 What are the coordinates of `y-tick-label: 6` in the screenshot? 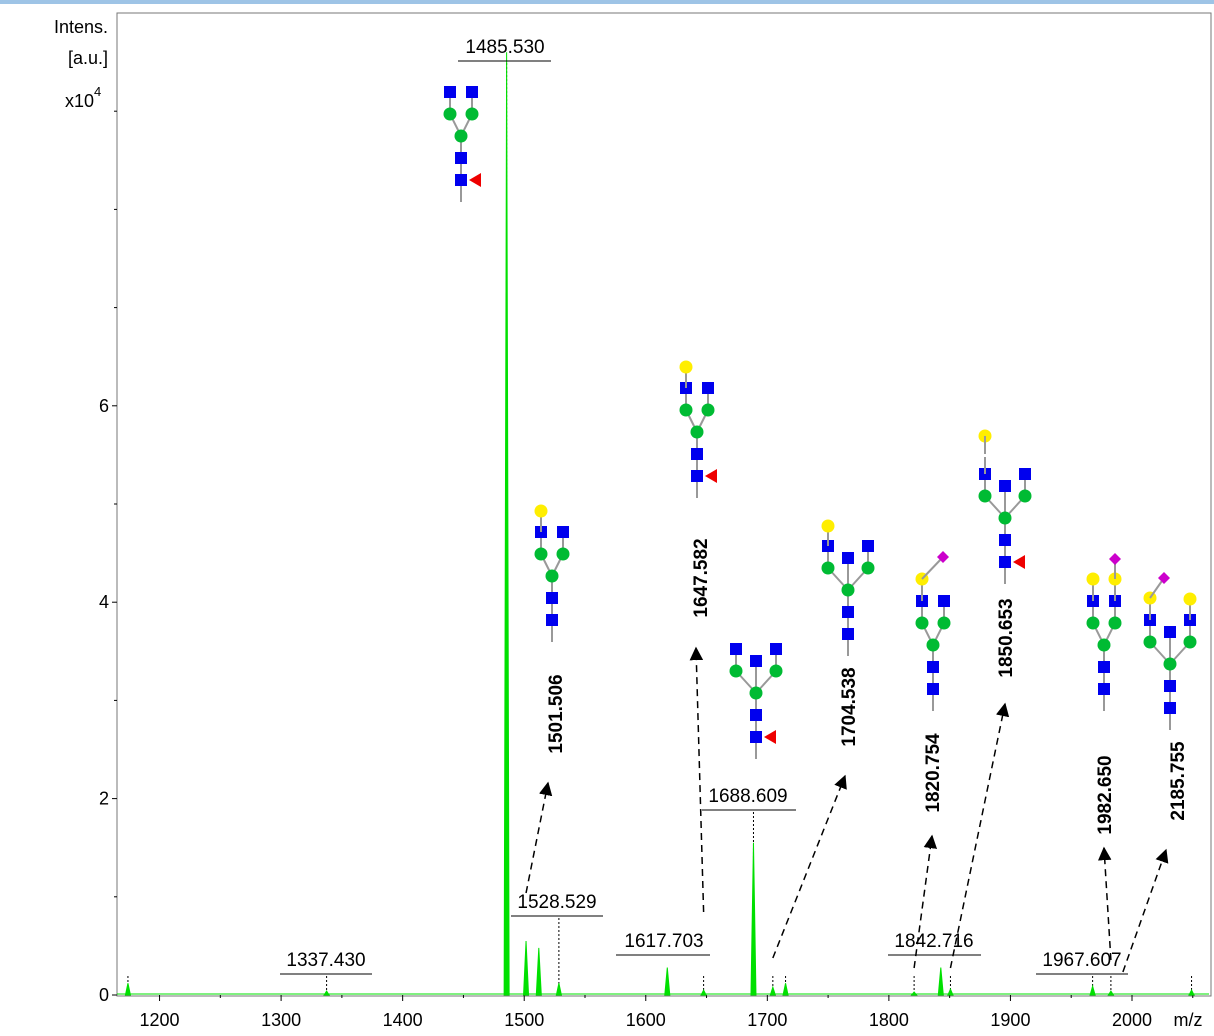 It's located at (104, 406).